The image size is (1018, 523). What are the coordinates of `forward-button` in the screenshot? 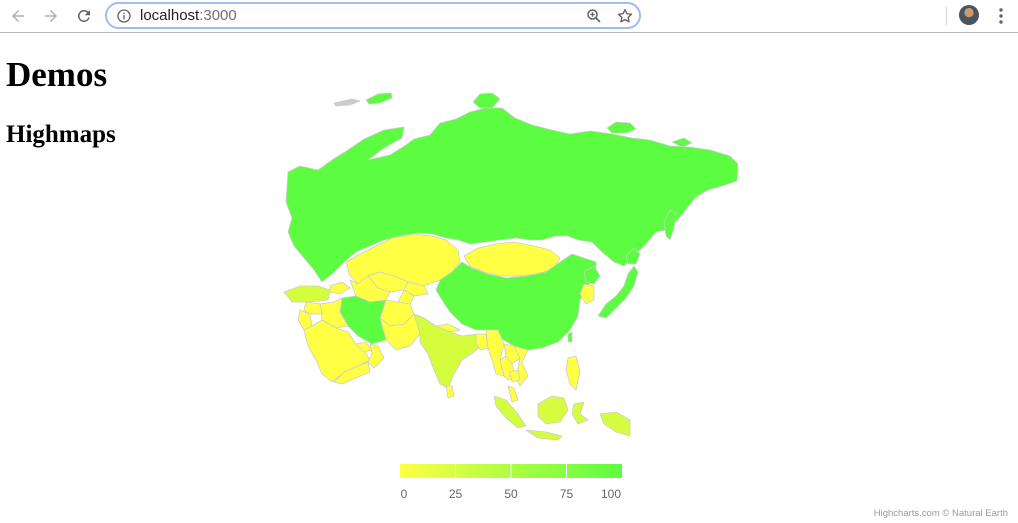 It's located at (51, 16).